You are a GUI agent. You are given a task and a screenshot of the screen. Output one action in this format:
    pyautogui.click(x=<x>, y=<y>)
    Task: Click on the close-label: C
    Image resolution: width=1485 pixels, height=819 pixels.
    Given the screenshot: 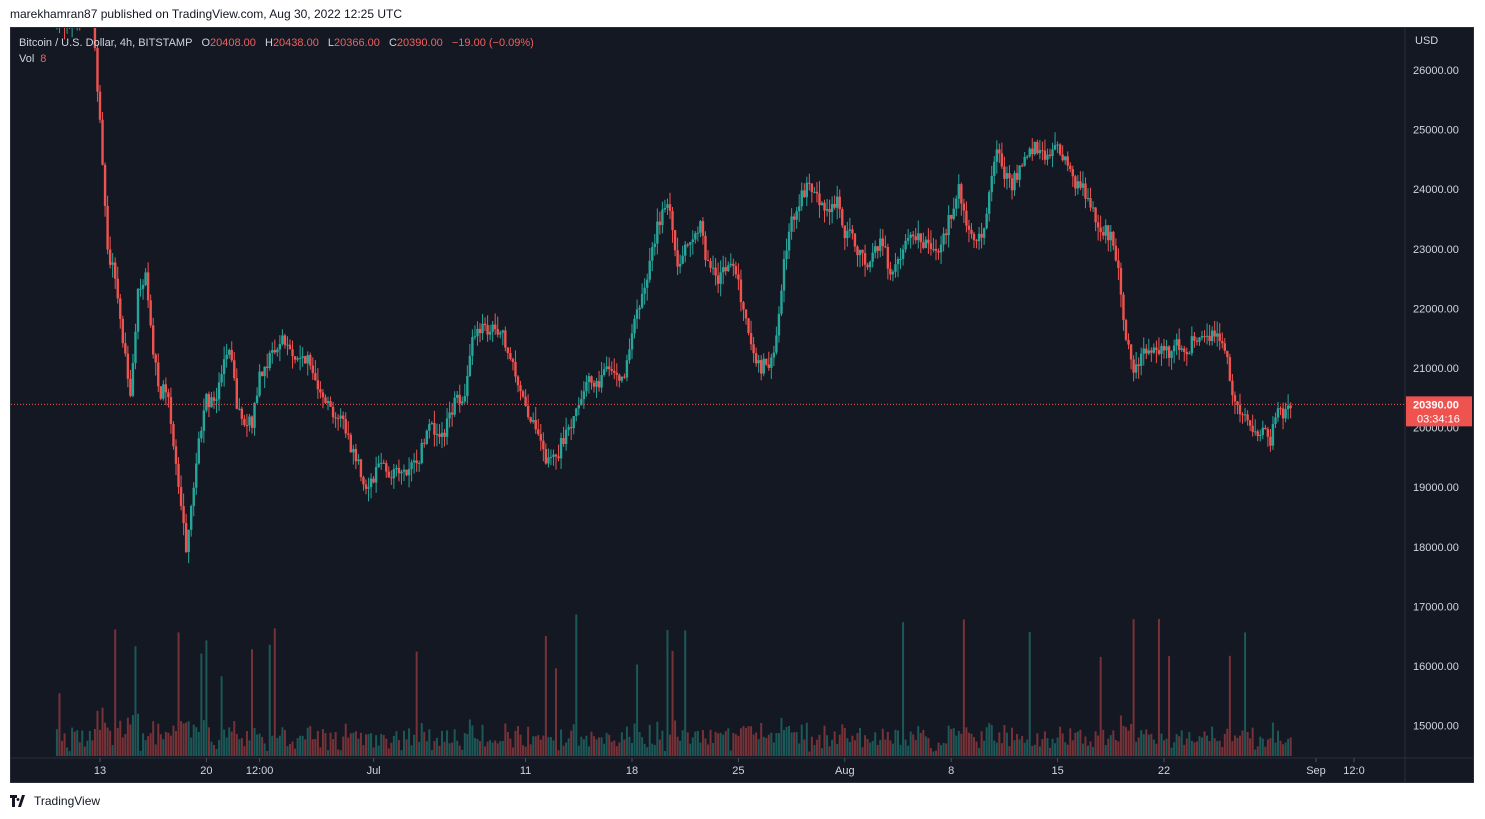 What is the action you would take?
    pyautogui.click(x=392, y=43)
    